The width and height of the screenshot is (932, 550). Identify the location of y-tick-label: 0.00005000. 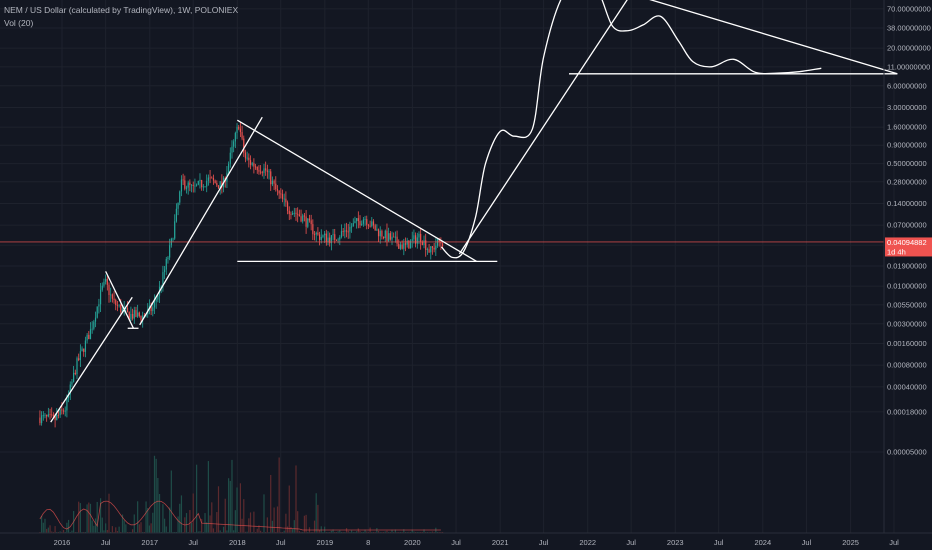
(907, 452).